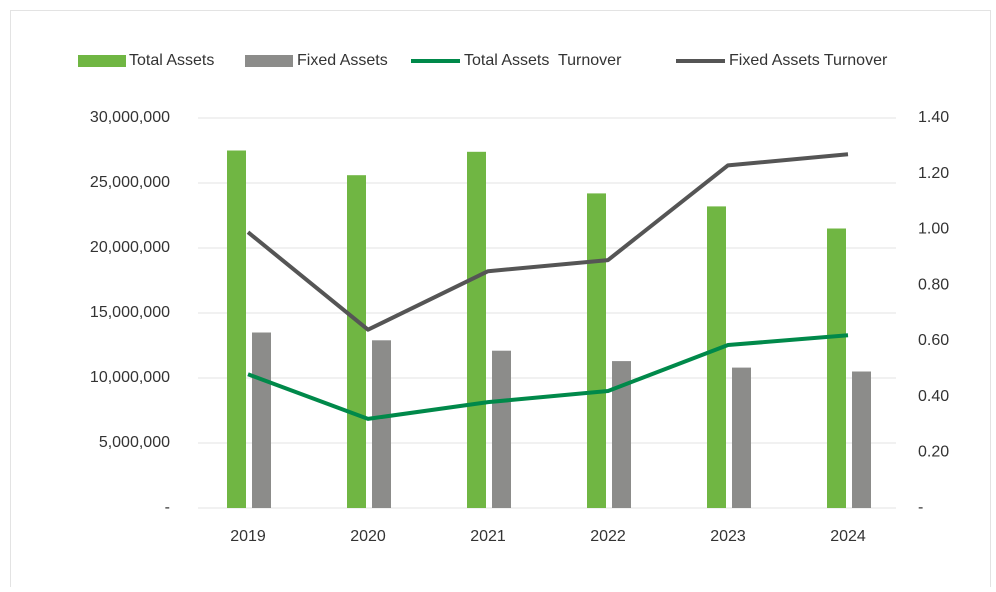 Image resolution: width=996 pixels, height=592 pixels. Describe the element at coordinates (130, 312) in the screenshot. I see `y-tick-label: 15,000,000` at that location.